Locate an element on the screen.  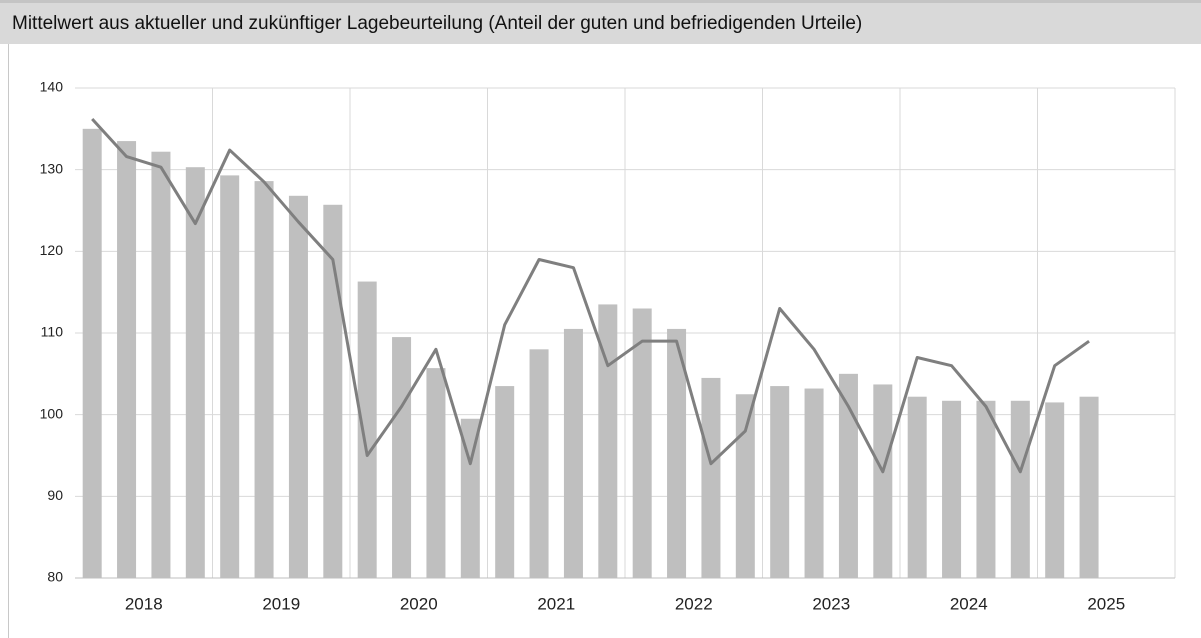
x-tick-label: 2023 is located at coordinates (831, 603).